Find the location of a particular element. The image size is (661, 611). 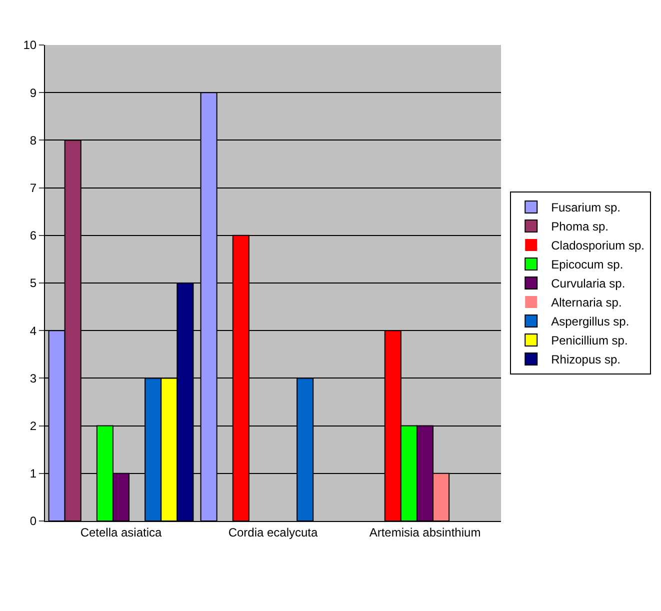

y-tick-label: 5 is located at coordinates (33, 283).